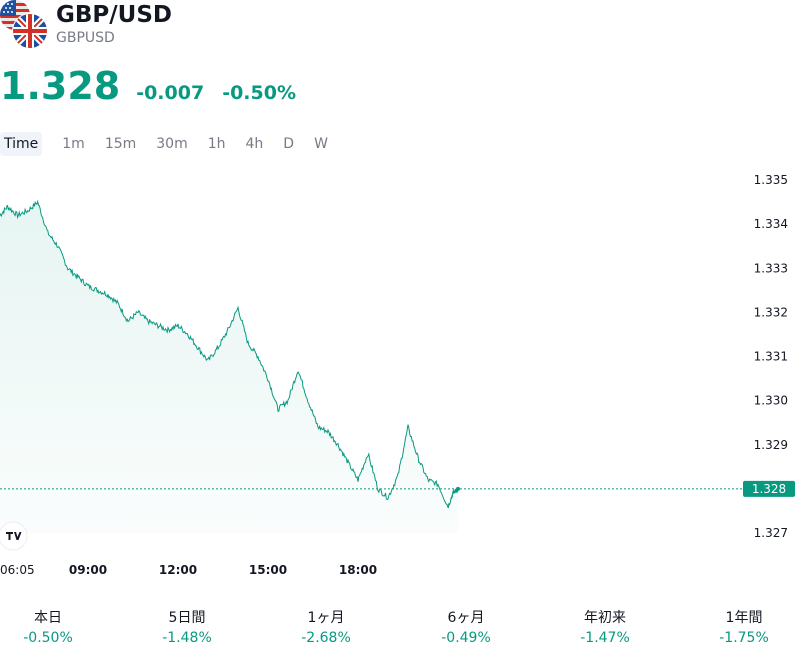 This screenshot has height=658, width=800. Describe the element at coordinates (259, 93) in the screenshot. I see `price-change-percent: -0.50%` at that location.